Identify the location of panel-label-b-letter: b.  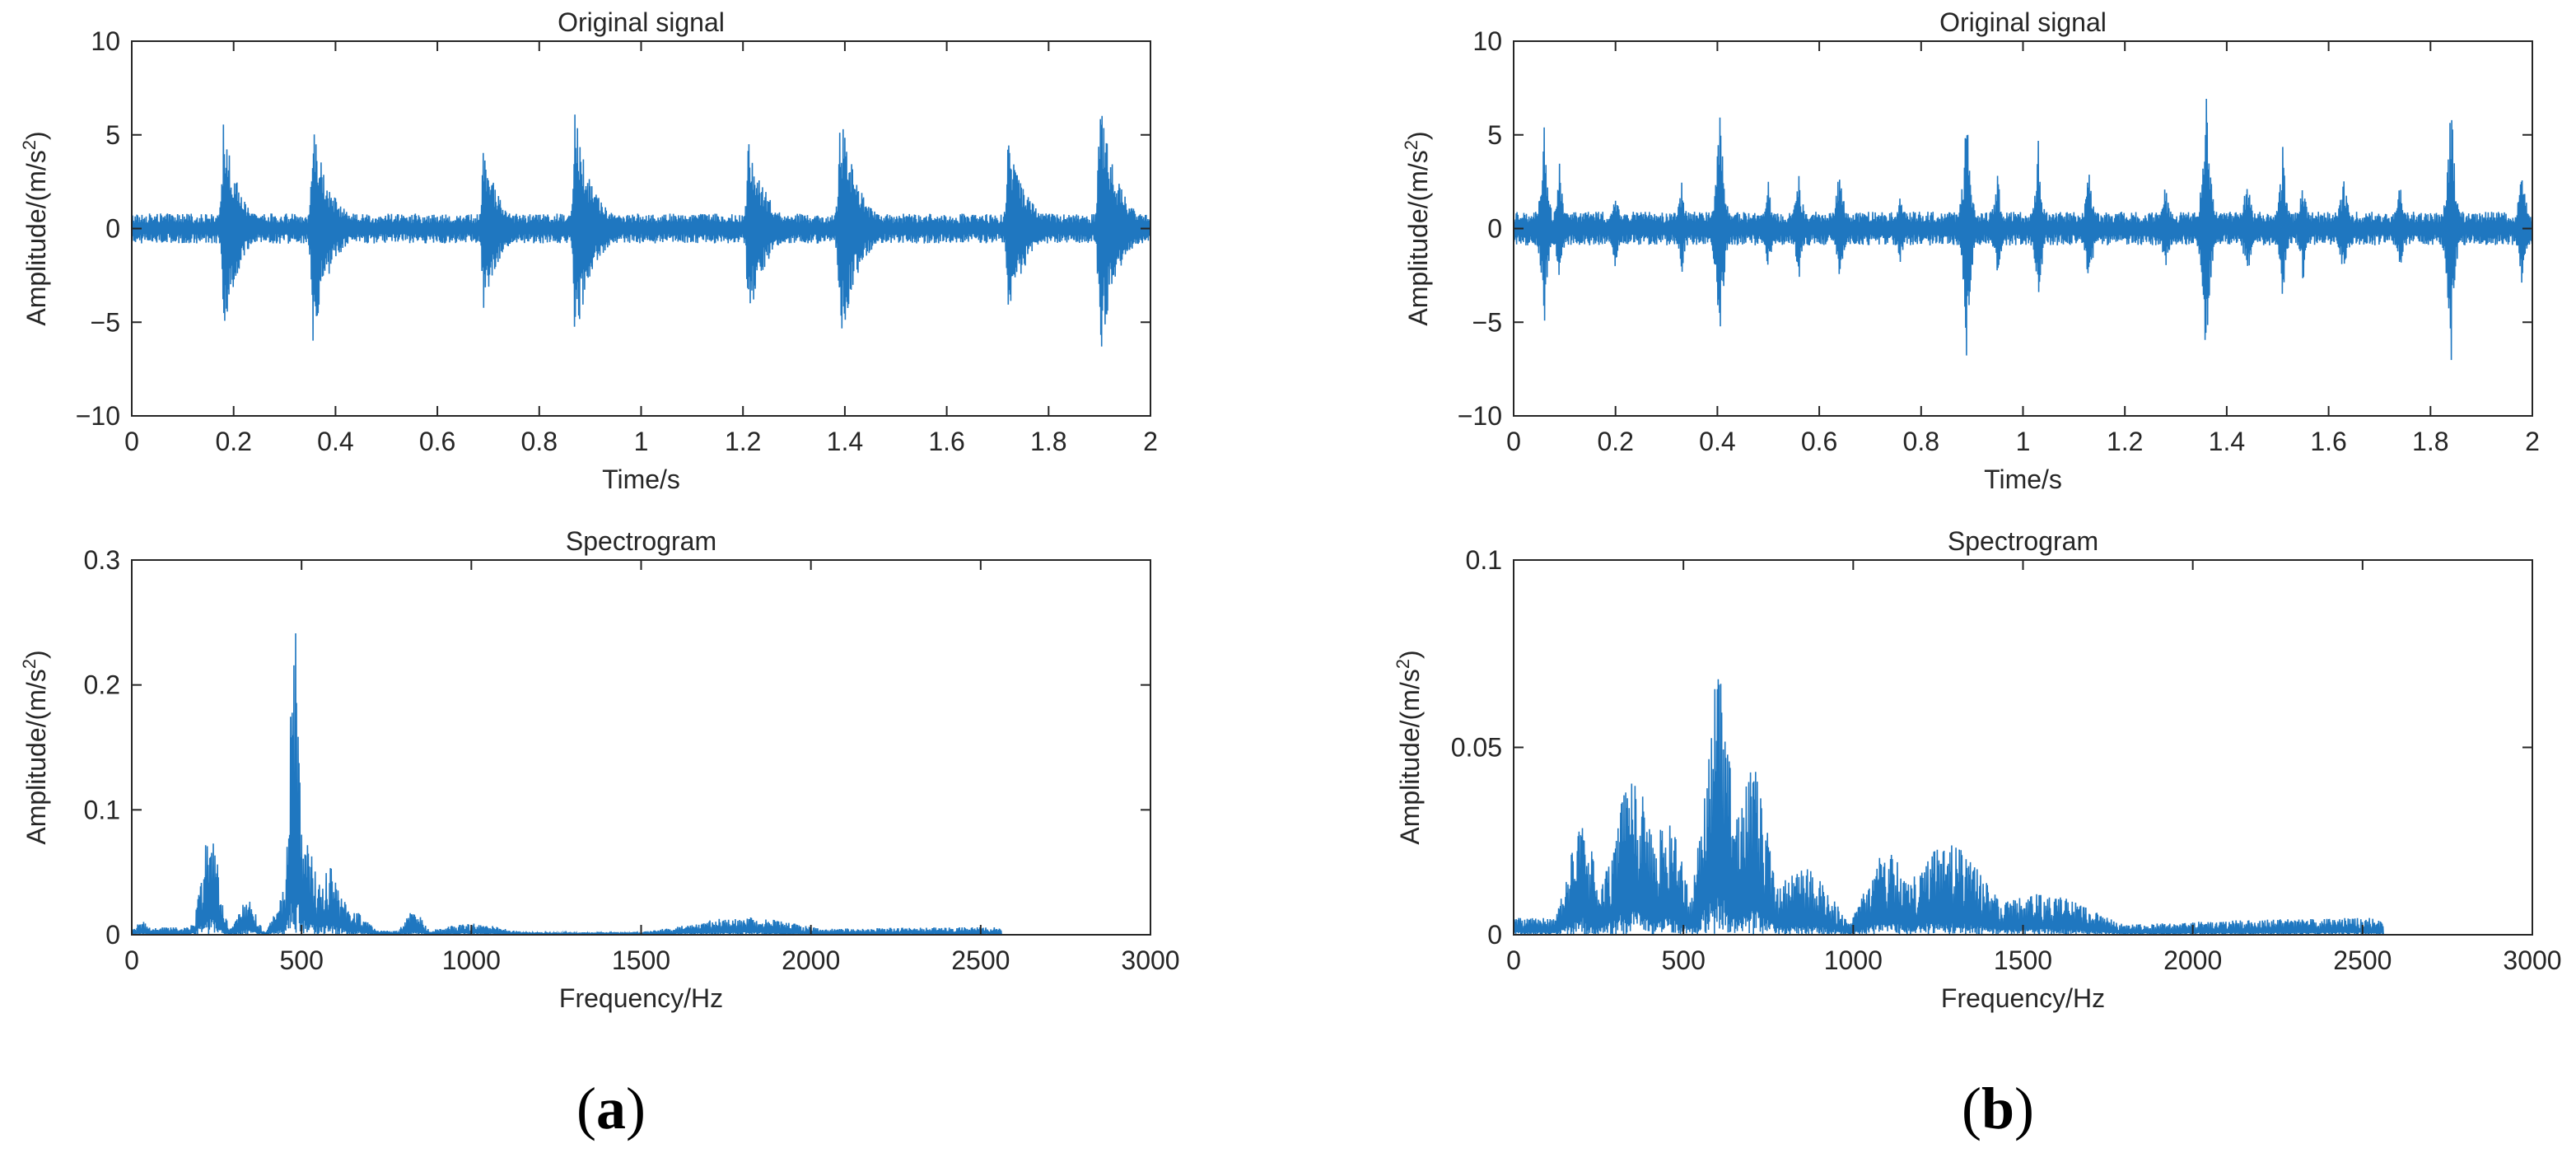
(1998, 1108).